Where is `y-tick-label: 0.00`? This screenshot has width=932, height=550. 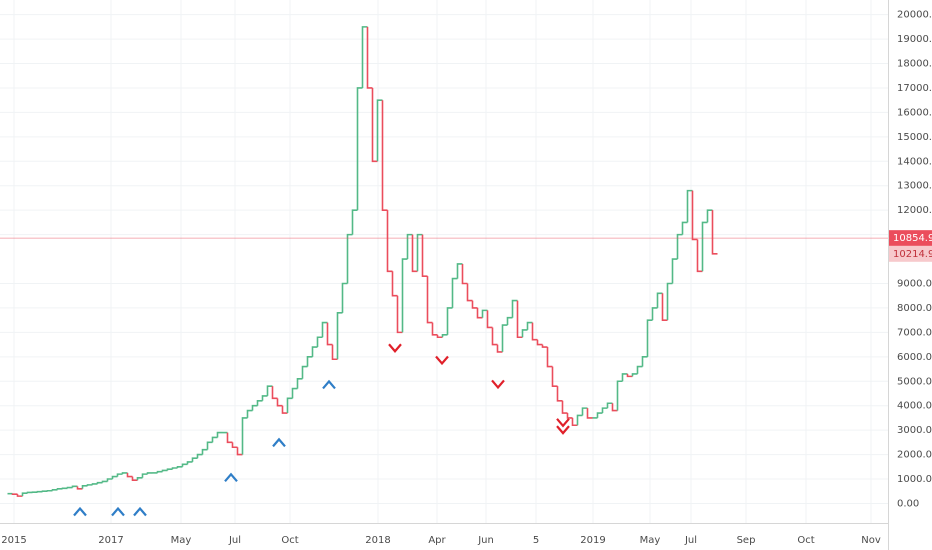
y-tick-label: 0.00 is located at coordinates (908, 503).